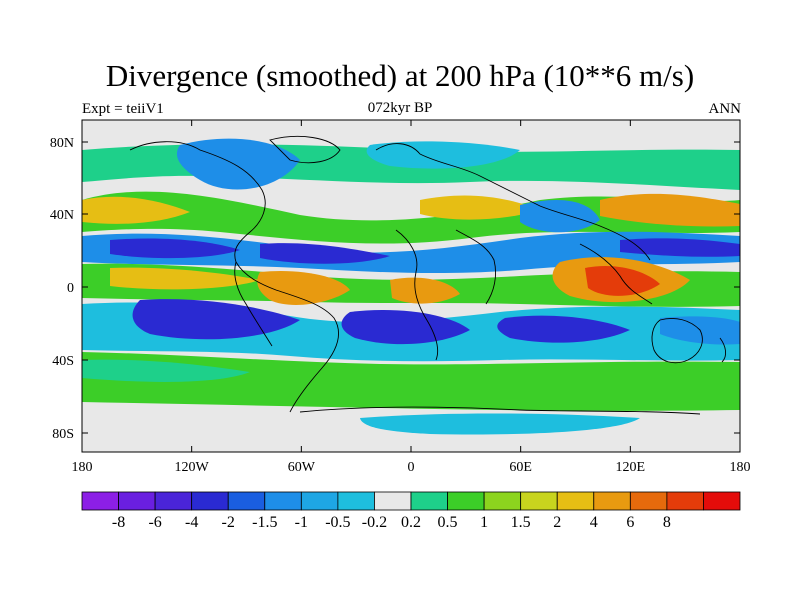 The width and height of the screenshot is (800, 600). What do you see at coordinates (337, 522) in the screenshot?
I see `colorbar-label: -0.5` at bounding box center [337, 522].